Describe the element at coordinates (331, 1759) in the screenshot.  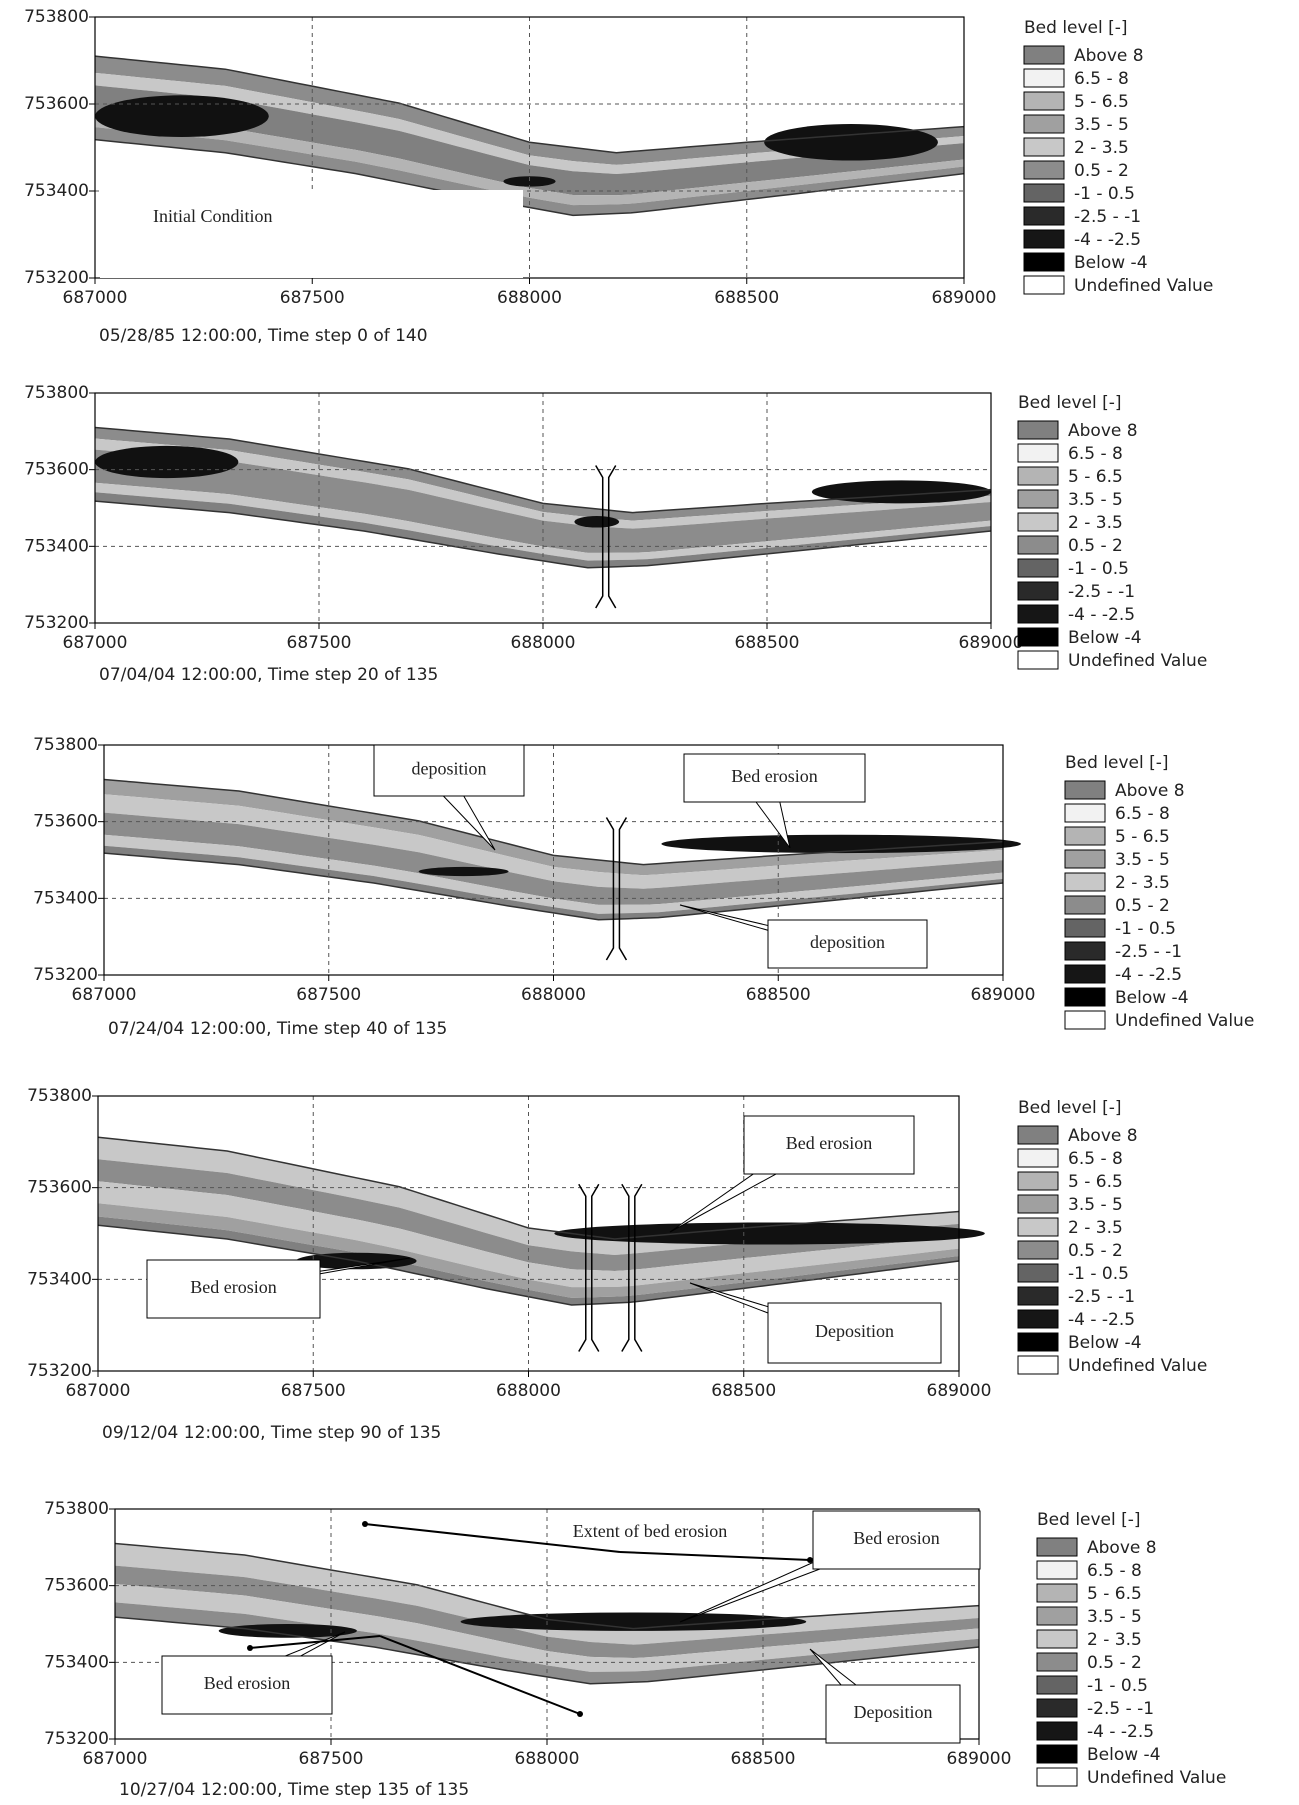
I see `x-tick-label: 687500` at that location.